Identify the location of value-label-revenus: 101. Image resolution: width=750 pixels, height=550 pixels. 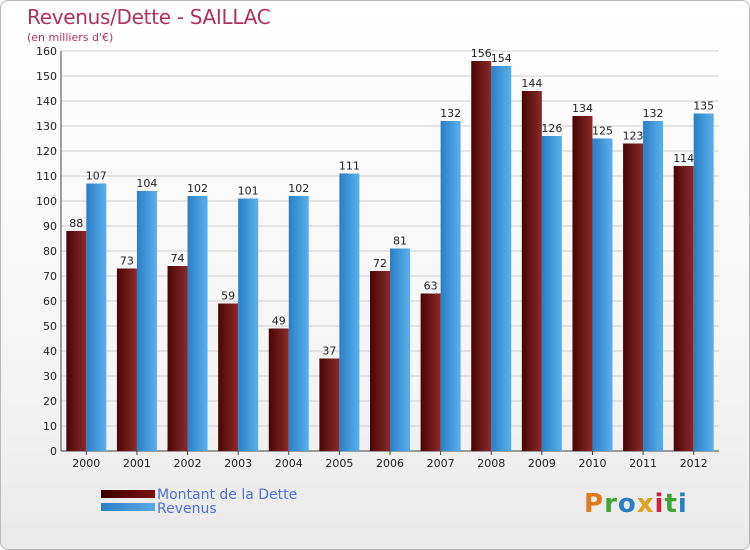
(248, 191).